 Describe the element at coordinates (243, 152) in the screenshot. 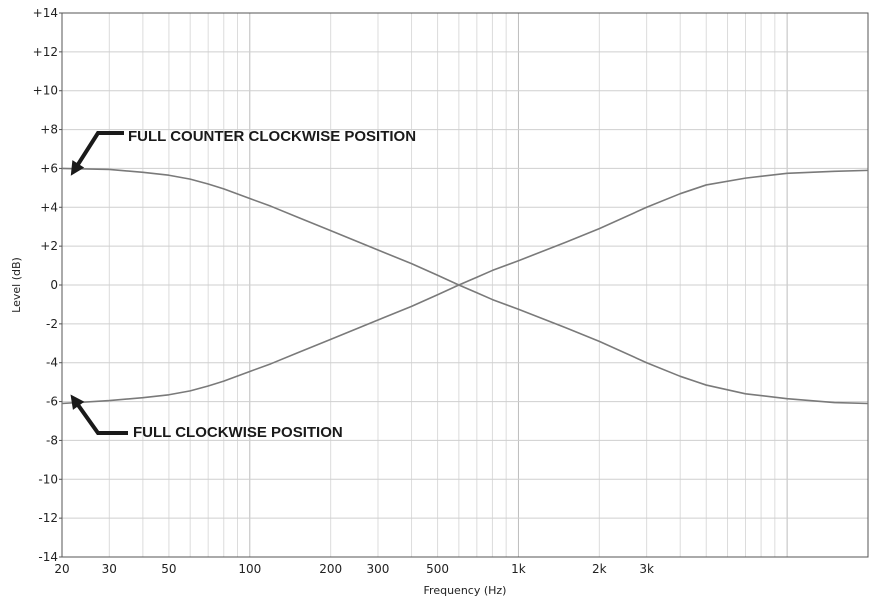

I see `annotation-1: FULL COUNTER CLOCKWISE POSITION` at that location.